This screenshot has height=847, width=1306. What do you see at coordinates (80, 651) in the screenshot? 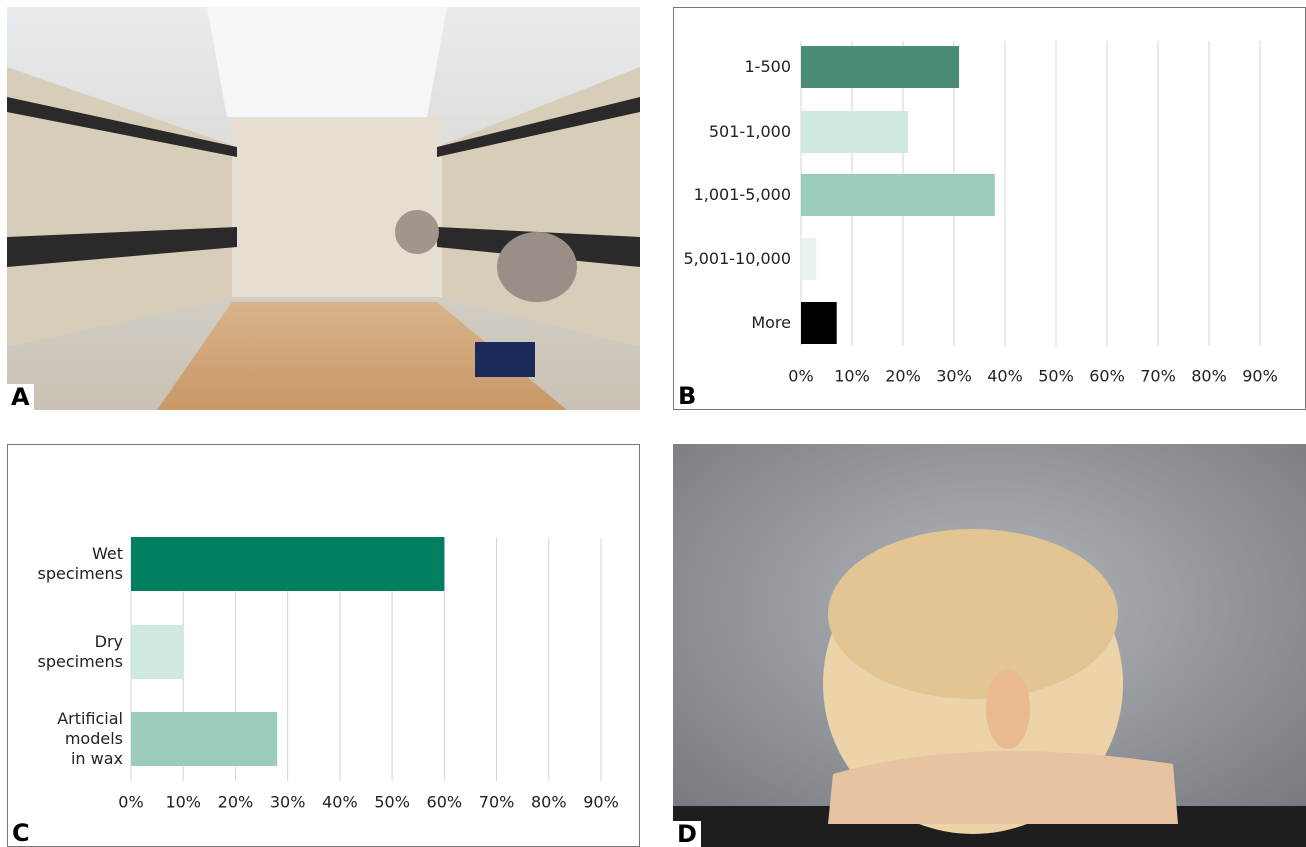
I see `y-tick-label: Dry specimens` at bounding box center [80, 651].